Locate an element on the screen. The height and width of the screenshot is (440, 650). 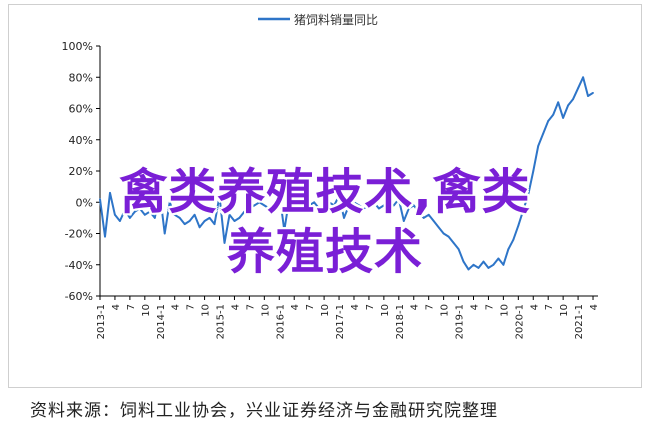
y-tick-label: -20% is located at coordinates (79, 234).